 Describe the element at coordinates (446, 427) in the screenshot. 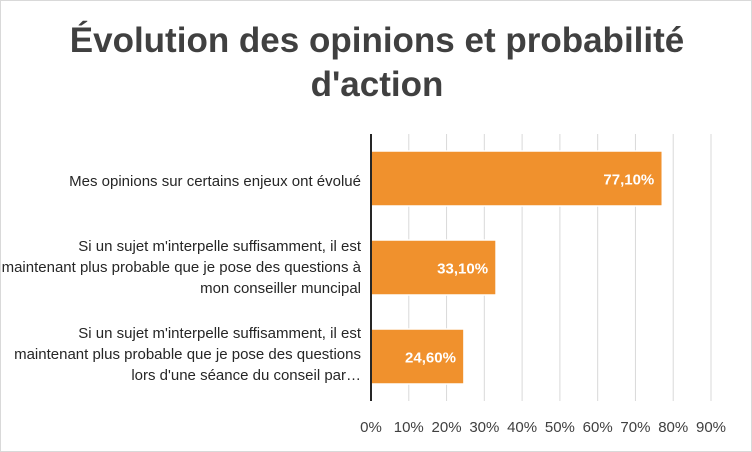

I see `x-tick-label: 20%` at that location.